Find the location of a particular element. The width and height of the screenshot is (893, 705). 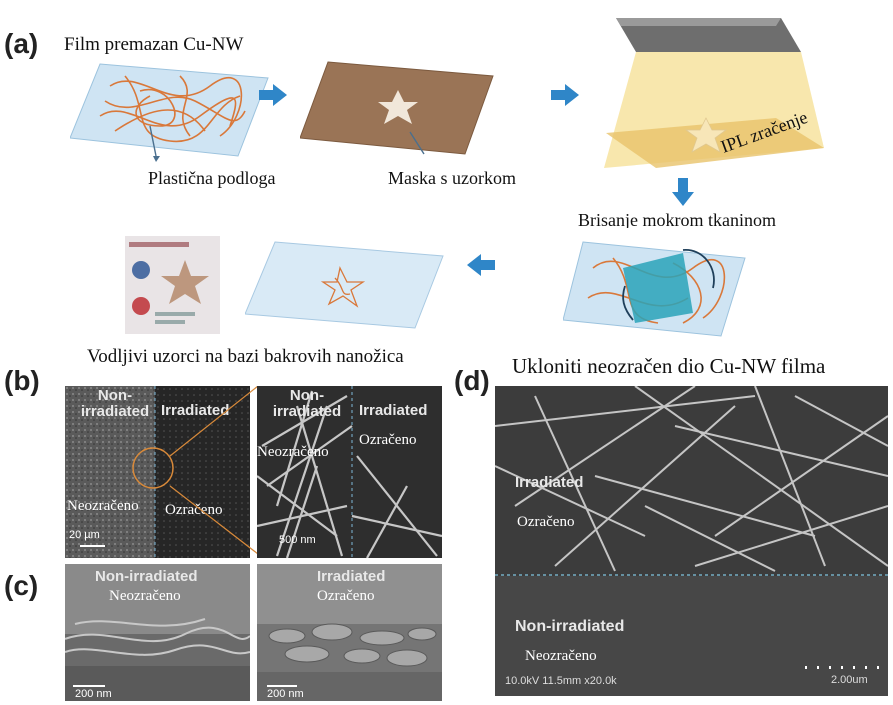

b-left-non-irr-en: Non- irradiated is located at coordinates (115, 403).